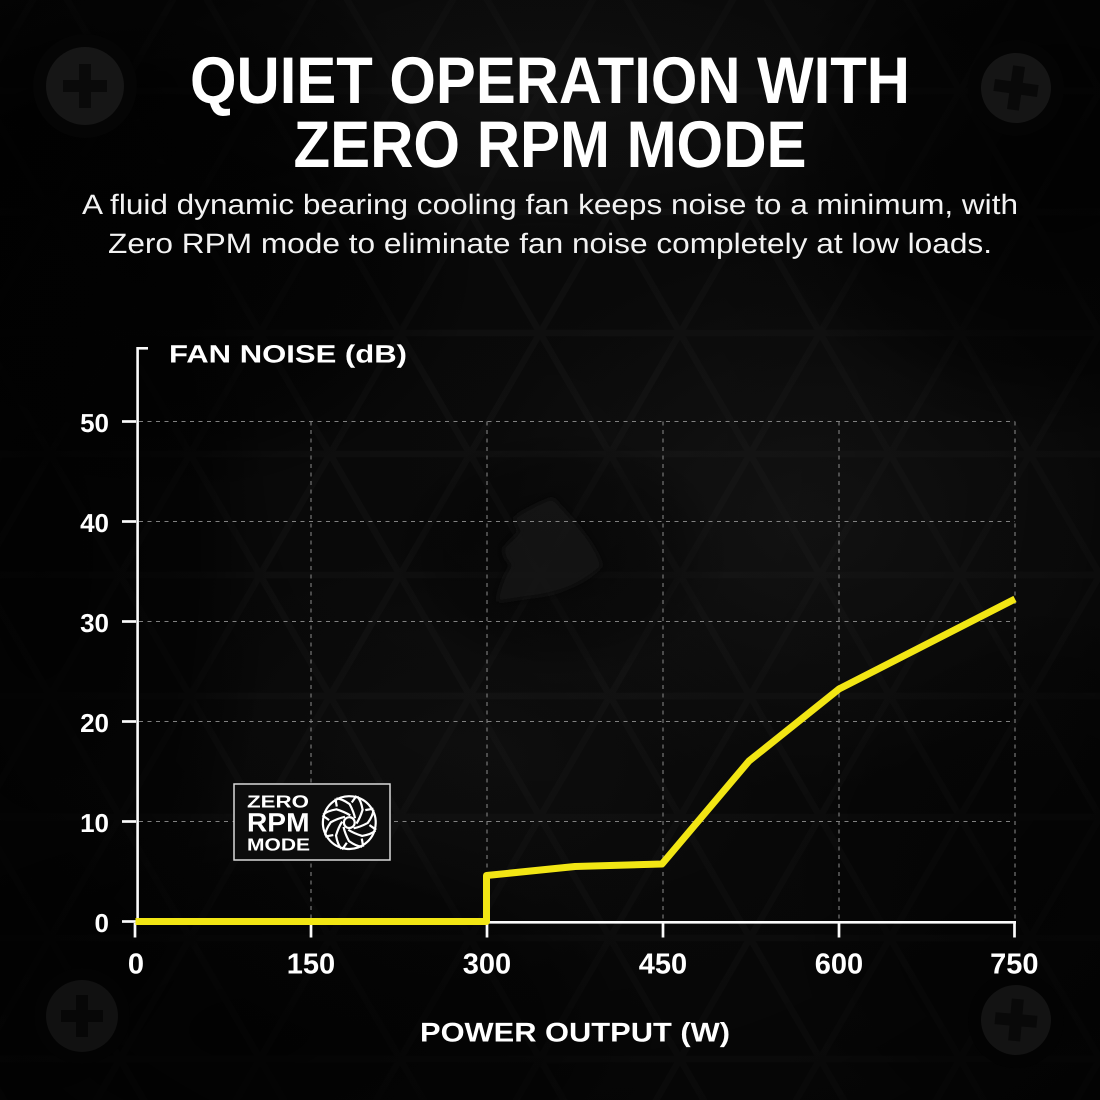 This screenshot has height=1100, width=1100. Describe the element at coordinates (278, 823) in the screenshot. I see `svg-text: RPM` at that location.